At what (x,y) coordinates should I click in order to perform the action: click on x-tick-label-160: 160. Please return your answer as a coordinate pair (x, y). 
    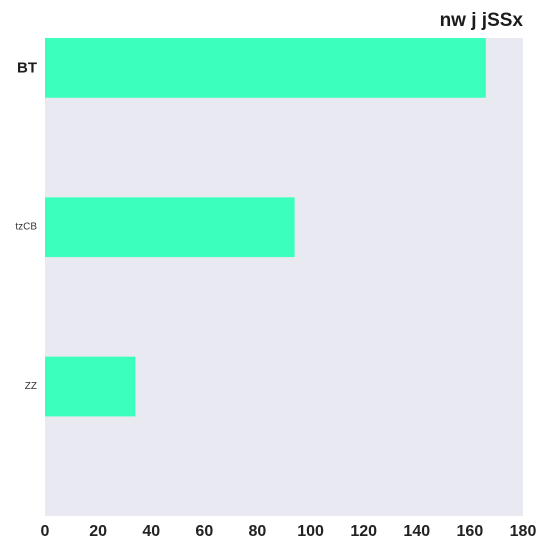
    Looking at the image, I should click on (470, 531).